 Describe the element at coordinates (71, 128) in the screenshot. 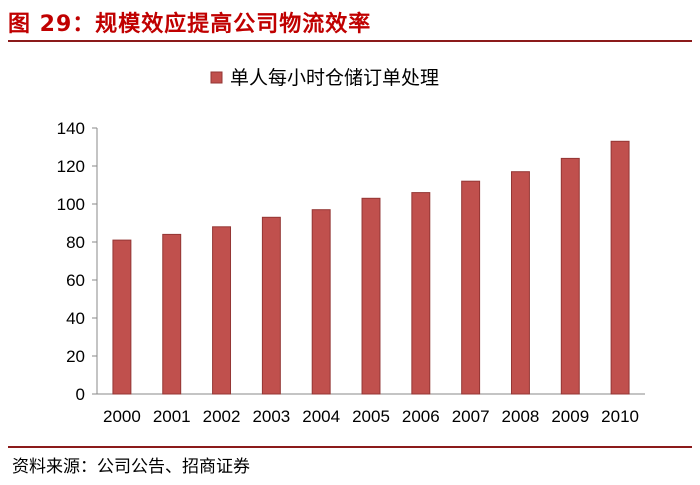

I see `y-tick-label: 140` at that location.